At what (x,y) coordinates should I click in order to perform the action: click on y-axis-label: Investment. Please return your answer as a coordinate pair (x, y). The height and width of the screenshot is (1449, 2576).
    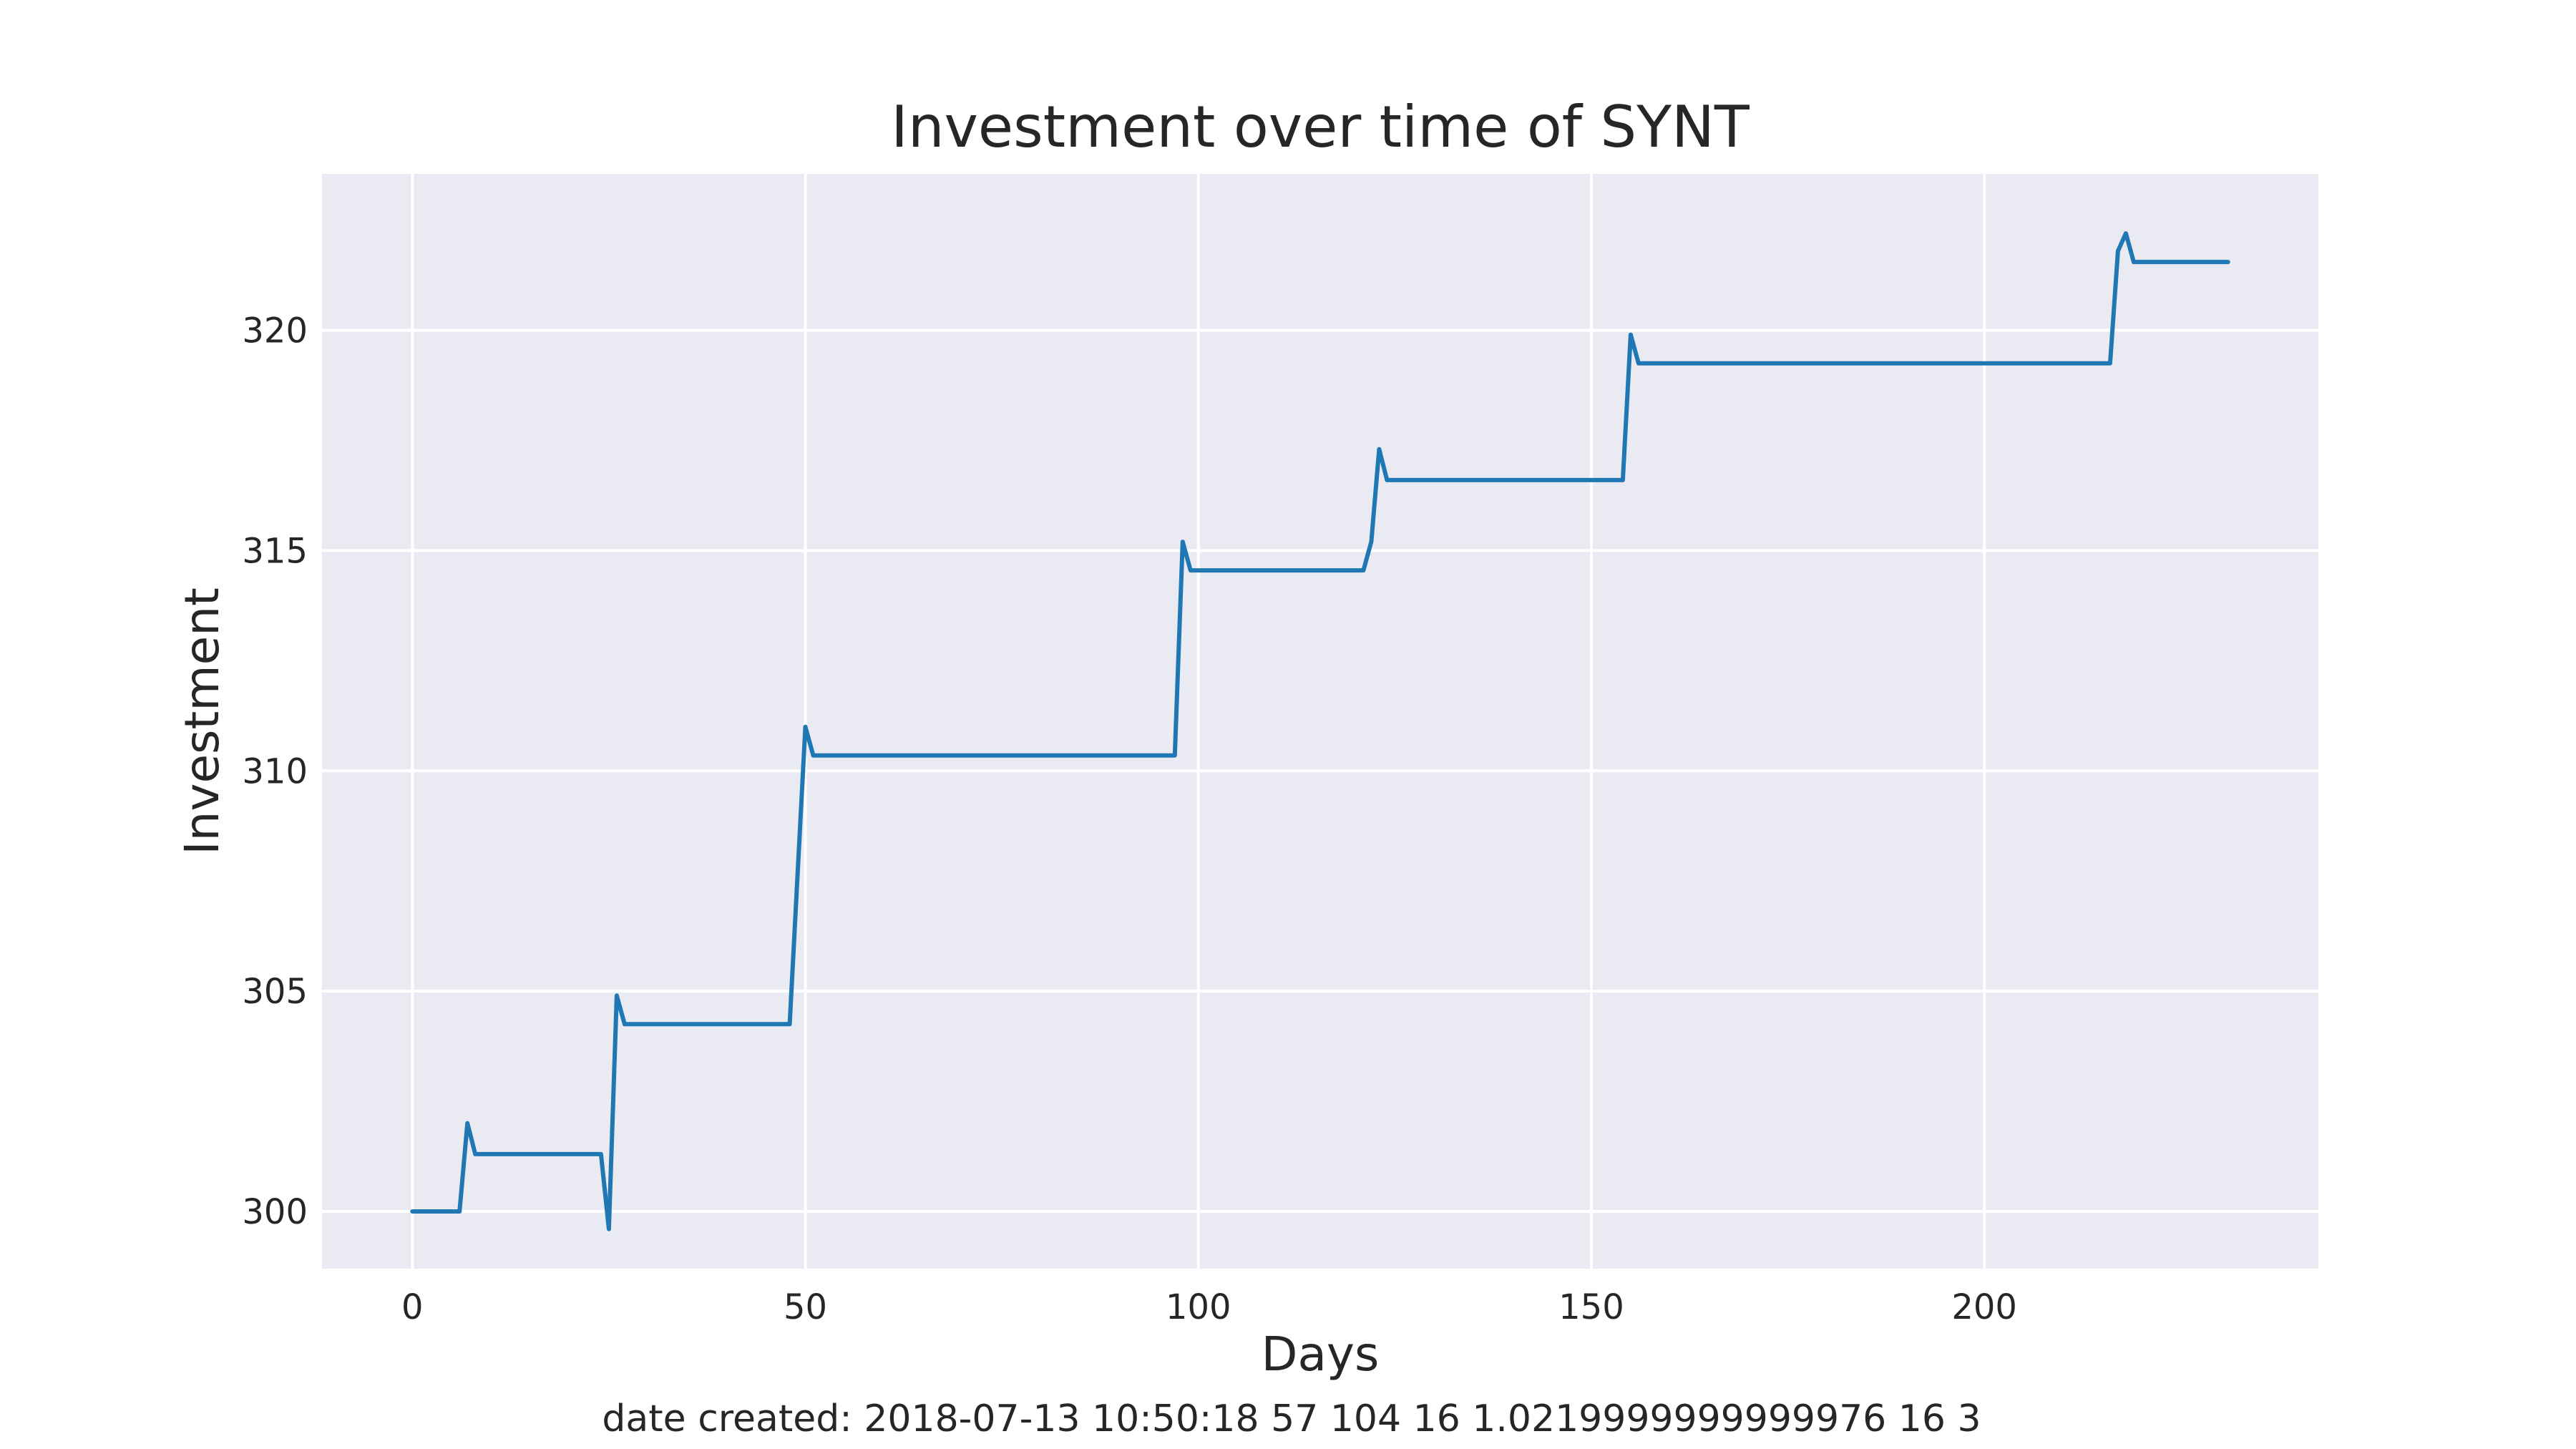
    Looking at the image, I should click on (202, 721).